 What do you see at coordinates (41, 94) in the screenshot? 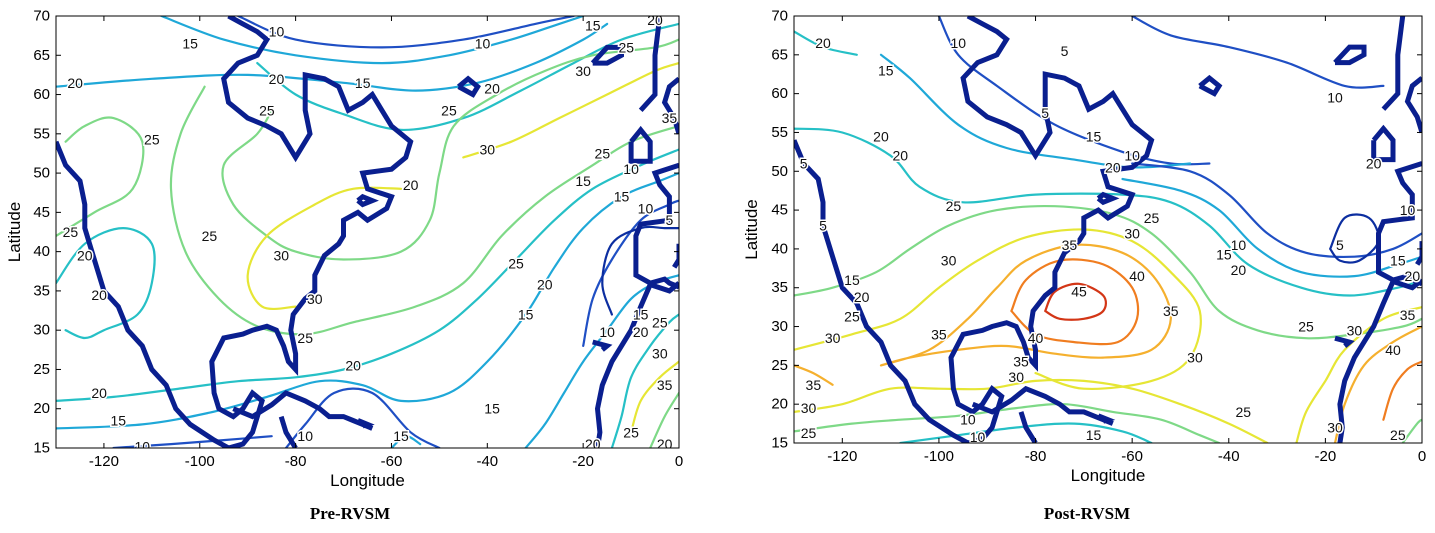
I see `y-tick-label: 60` at bounding box center [41, 94].